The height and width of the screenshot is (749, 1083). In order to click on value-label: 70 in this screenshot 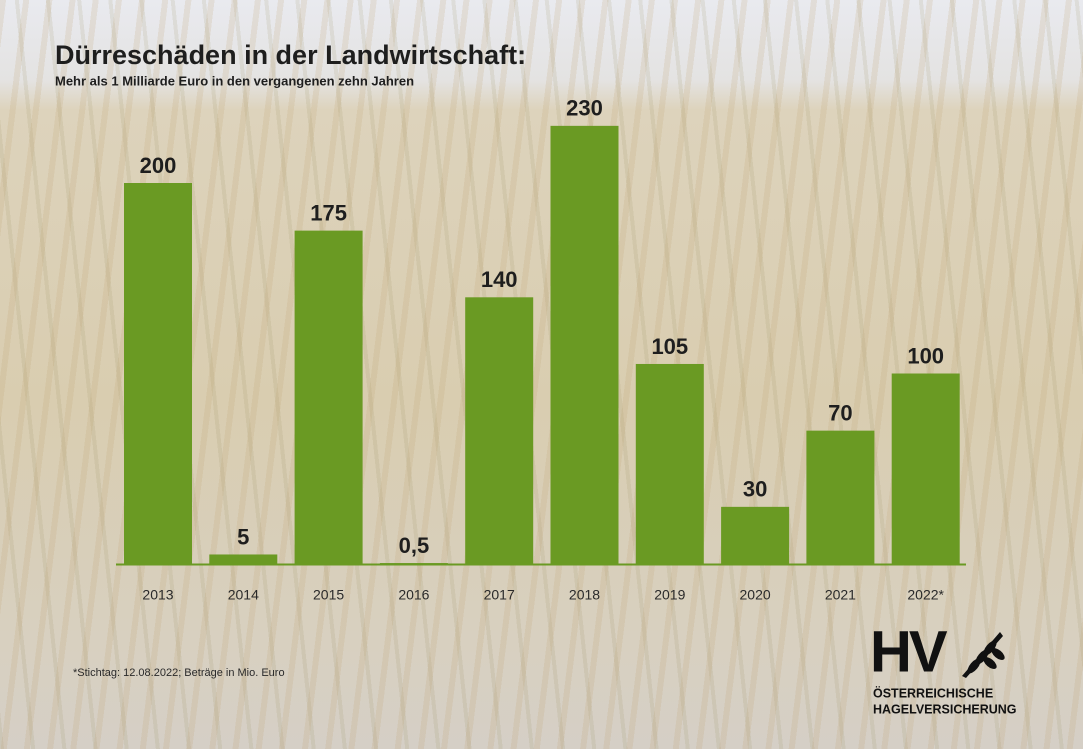, I will do `click(840, 412)`.